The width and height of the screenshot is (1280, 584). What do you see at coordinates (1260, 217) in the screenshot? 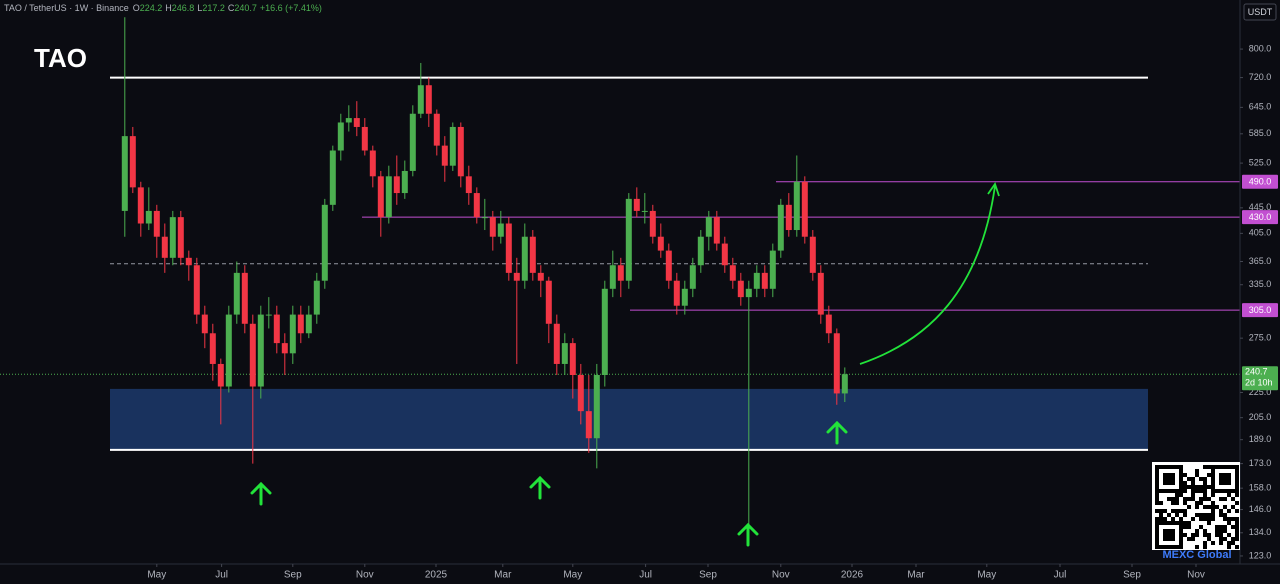
I see `level-label-box` at bounding box center [1260, 217].